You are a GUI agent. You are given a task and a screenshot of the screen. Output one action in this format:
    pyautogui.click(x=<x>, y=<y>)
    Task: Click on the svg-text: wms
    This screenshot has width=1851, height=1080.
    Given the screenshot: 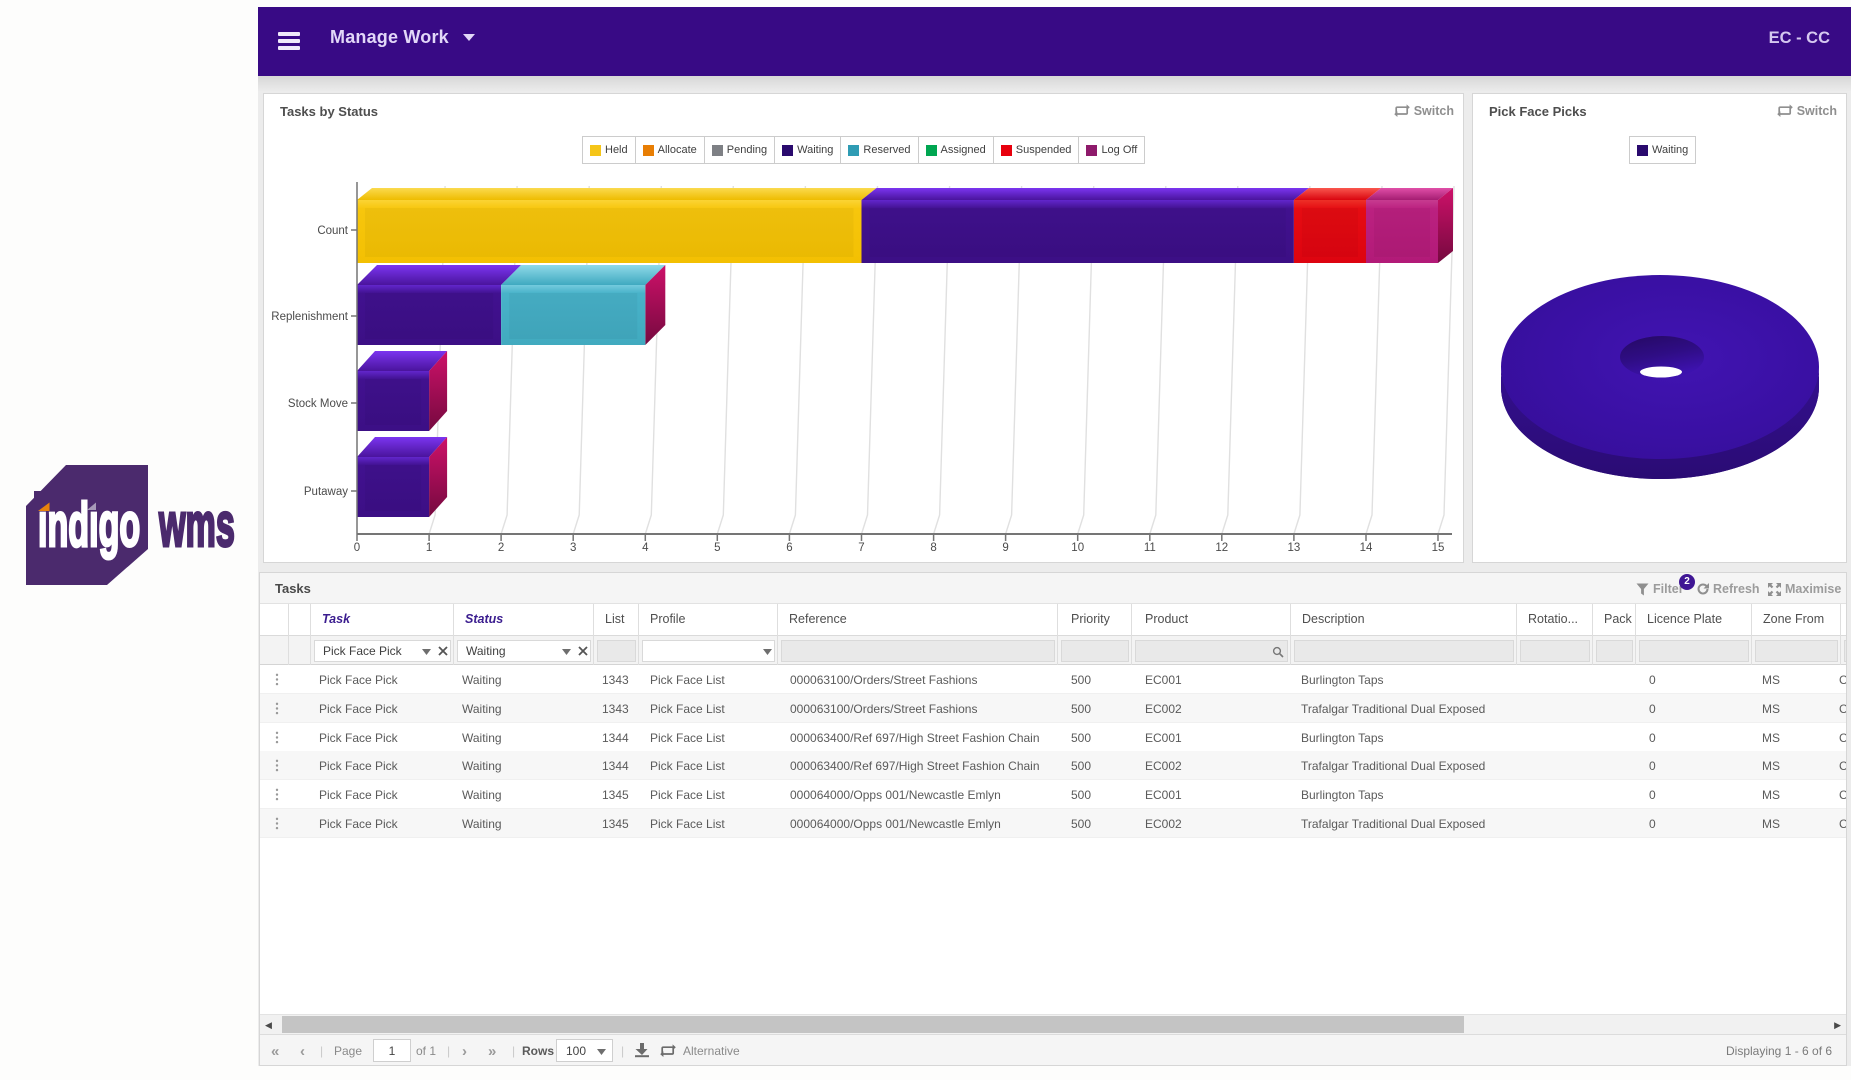 What is the action you would take?
    pyautogui.click(x=196, y=524)
    